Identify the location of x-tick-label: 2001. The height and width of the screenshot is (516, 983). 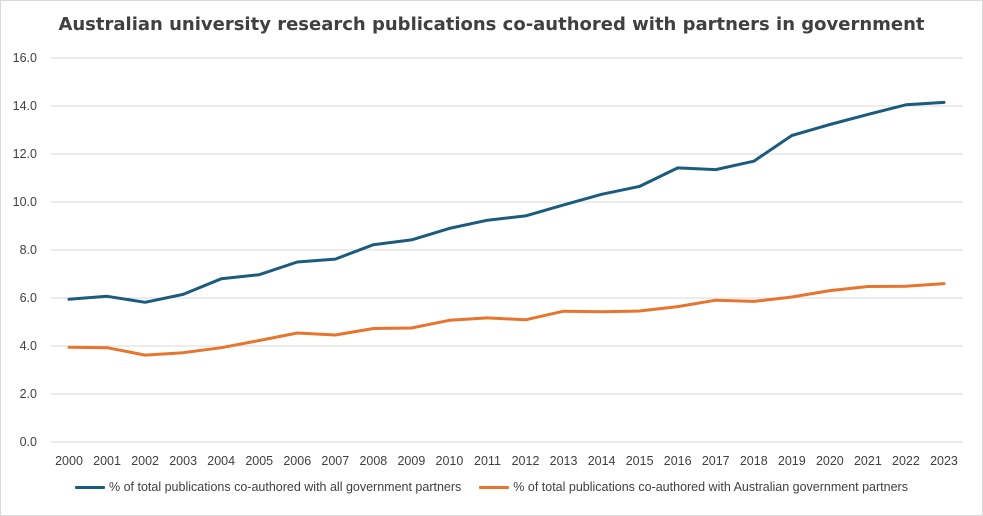
(107, 461).